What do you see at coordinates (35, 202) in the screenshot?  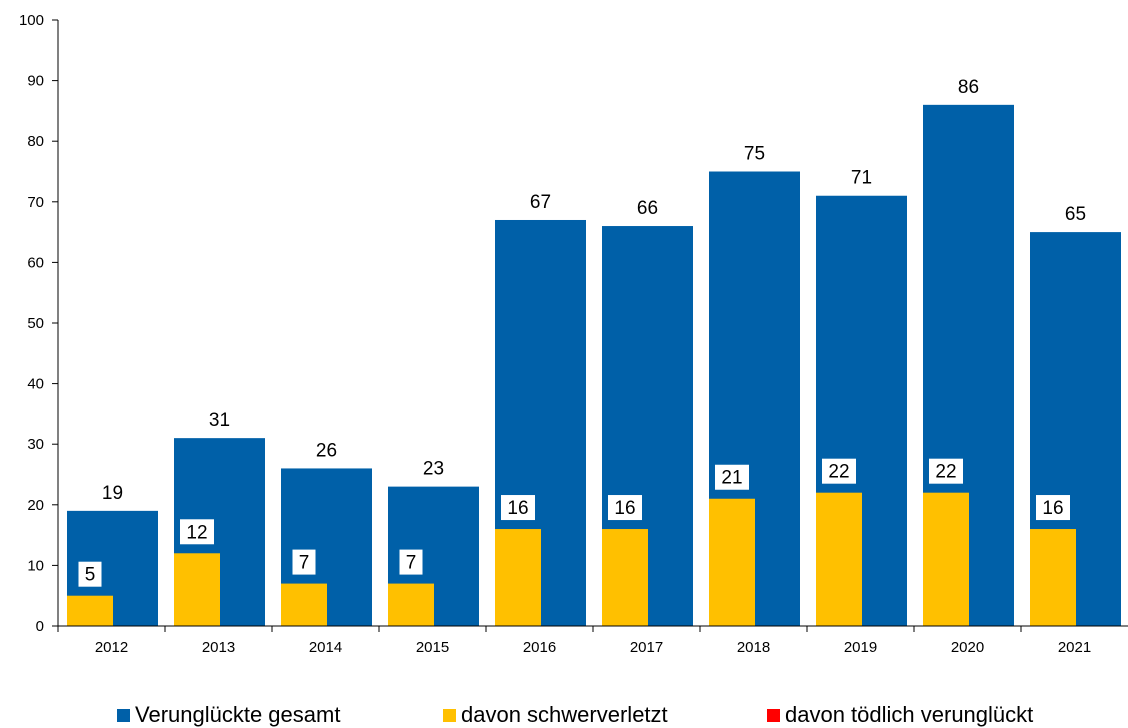 I see `y-tick-label-70: 70` at bounding box center [35, 202].